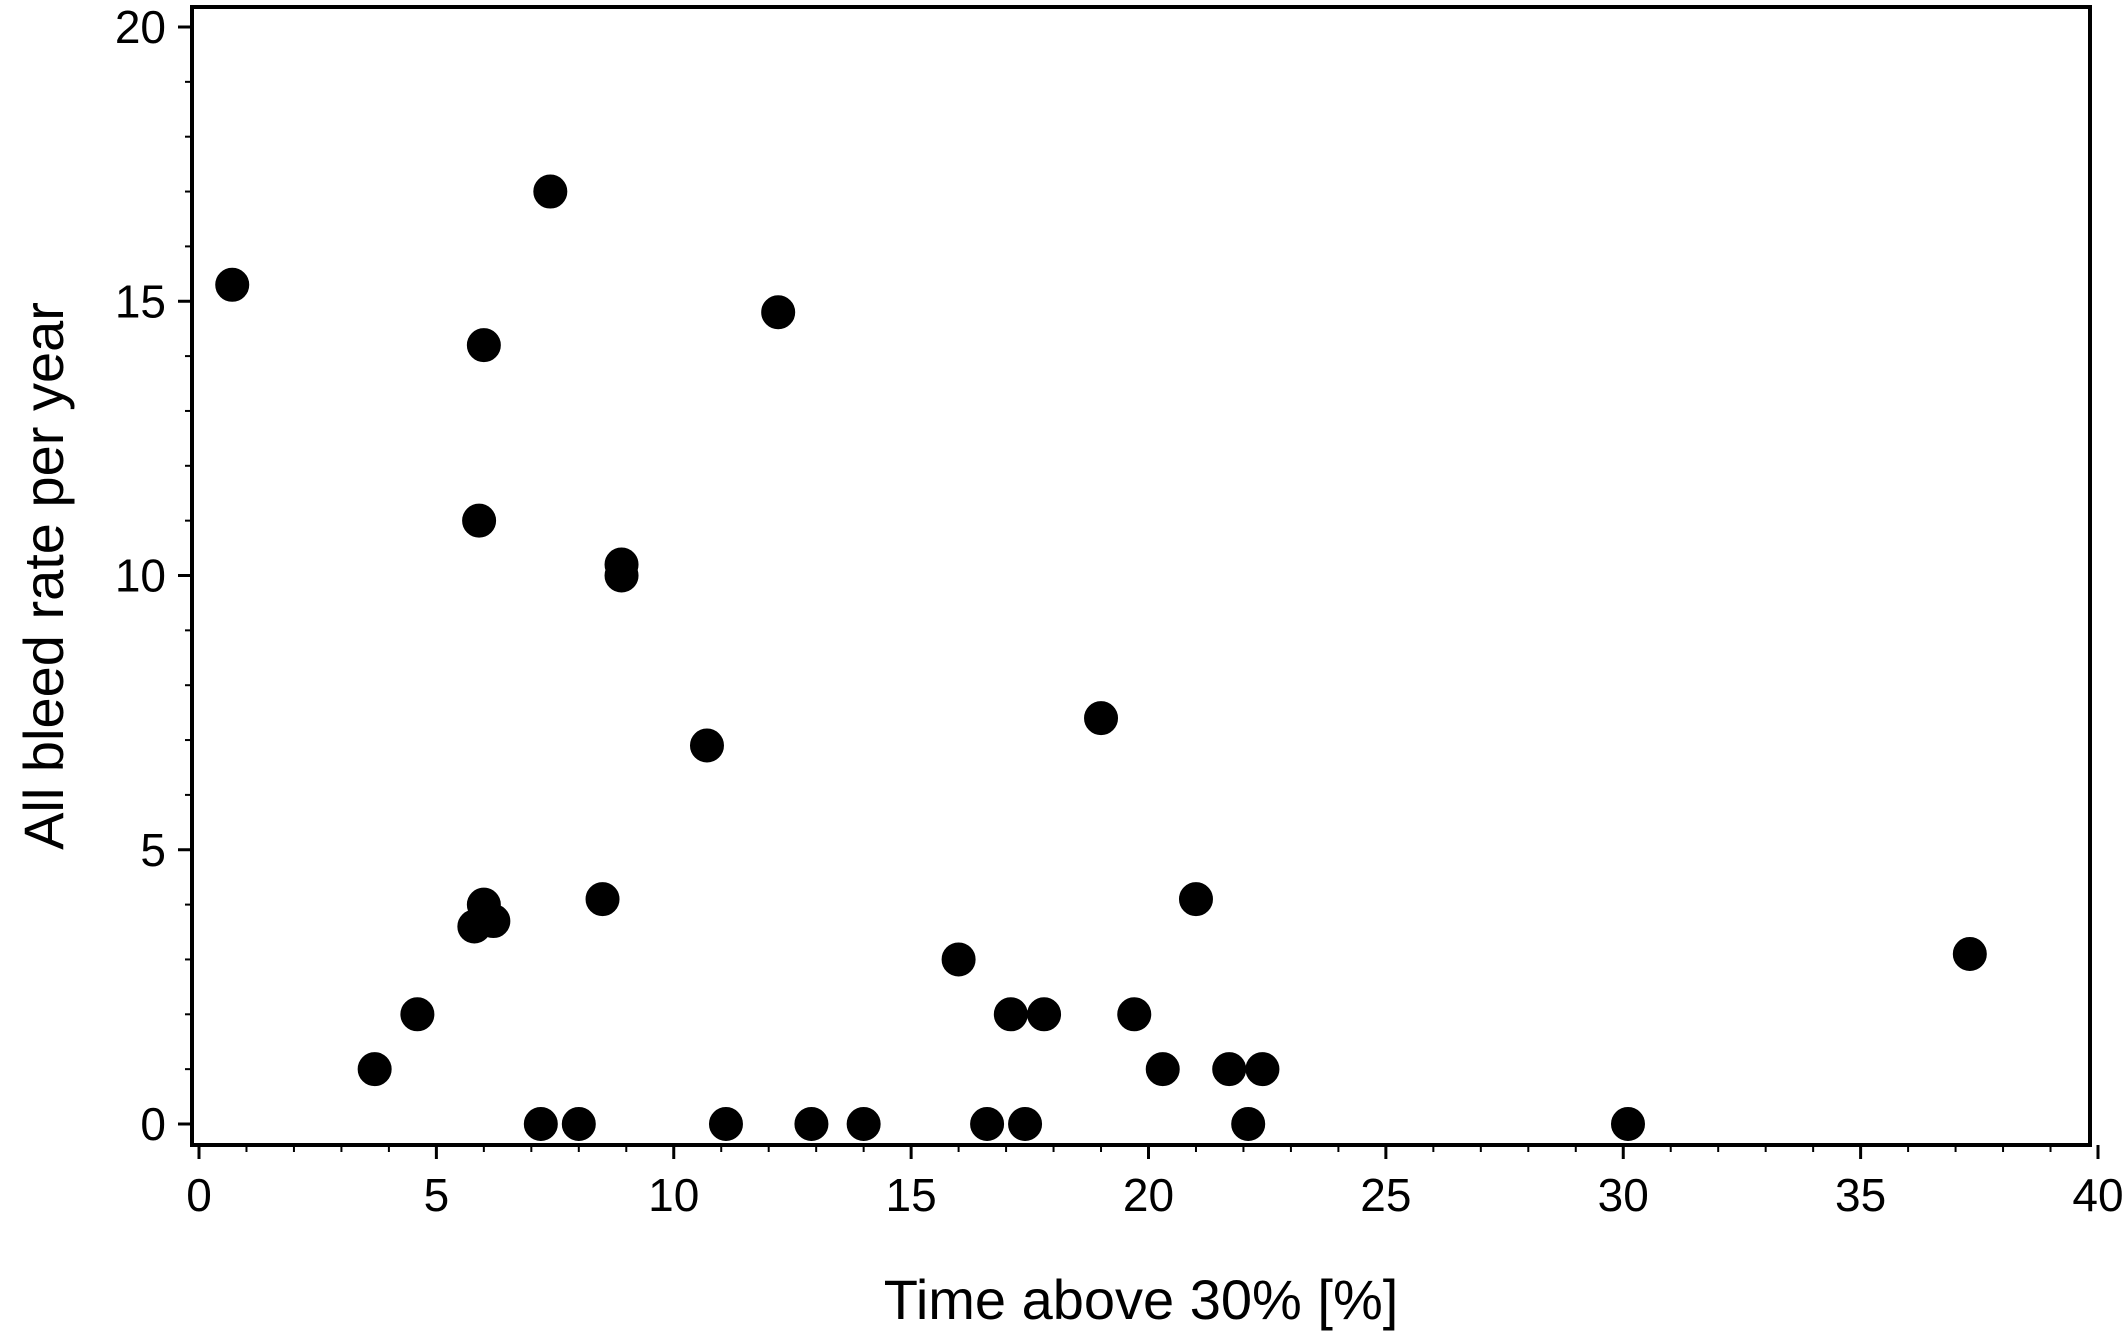 The image size is (2128, 1339). I want to click on x-tick-label: 5, so click(437, 1195).